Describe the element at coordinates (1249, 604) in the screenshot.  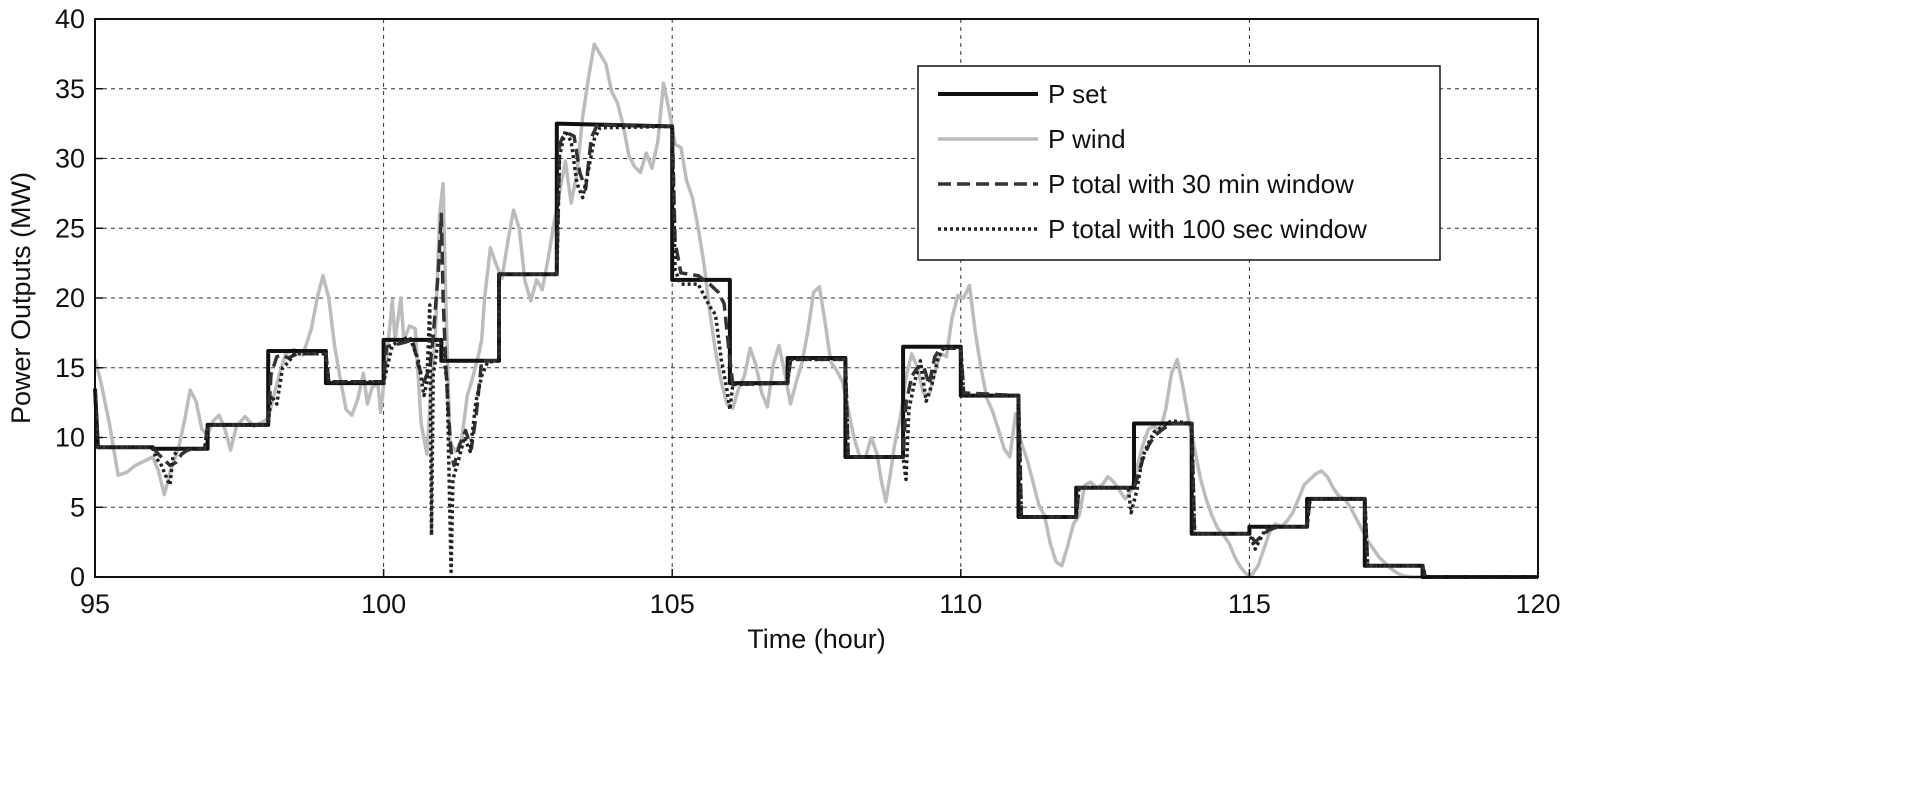
I see `x-tick-label: 115` at that location.